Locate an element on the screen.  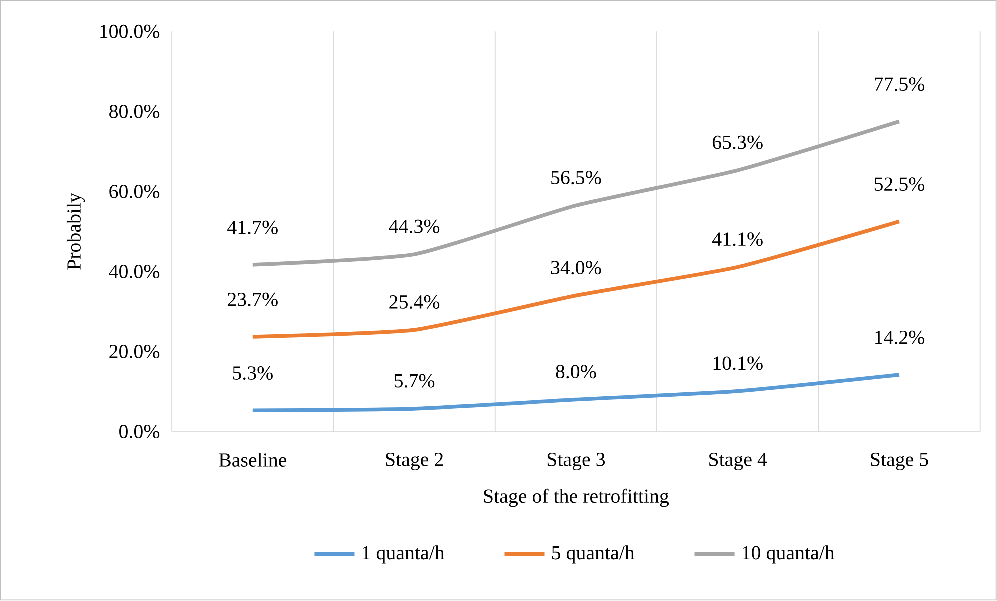
data-label: 5.7% is located at coordinates (414, 381).